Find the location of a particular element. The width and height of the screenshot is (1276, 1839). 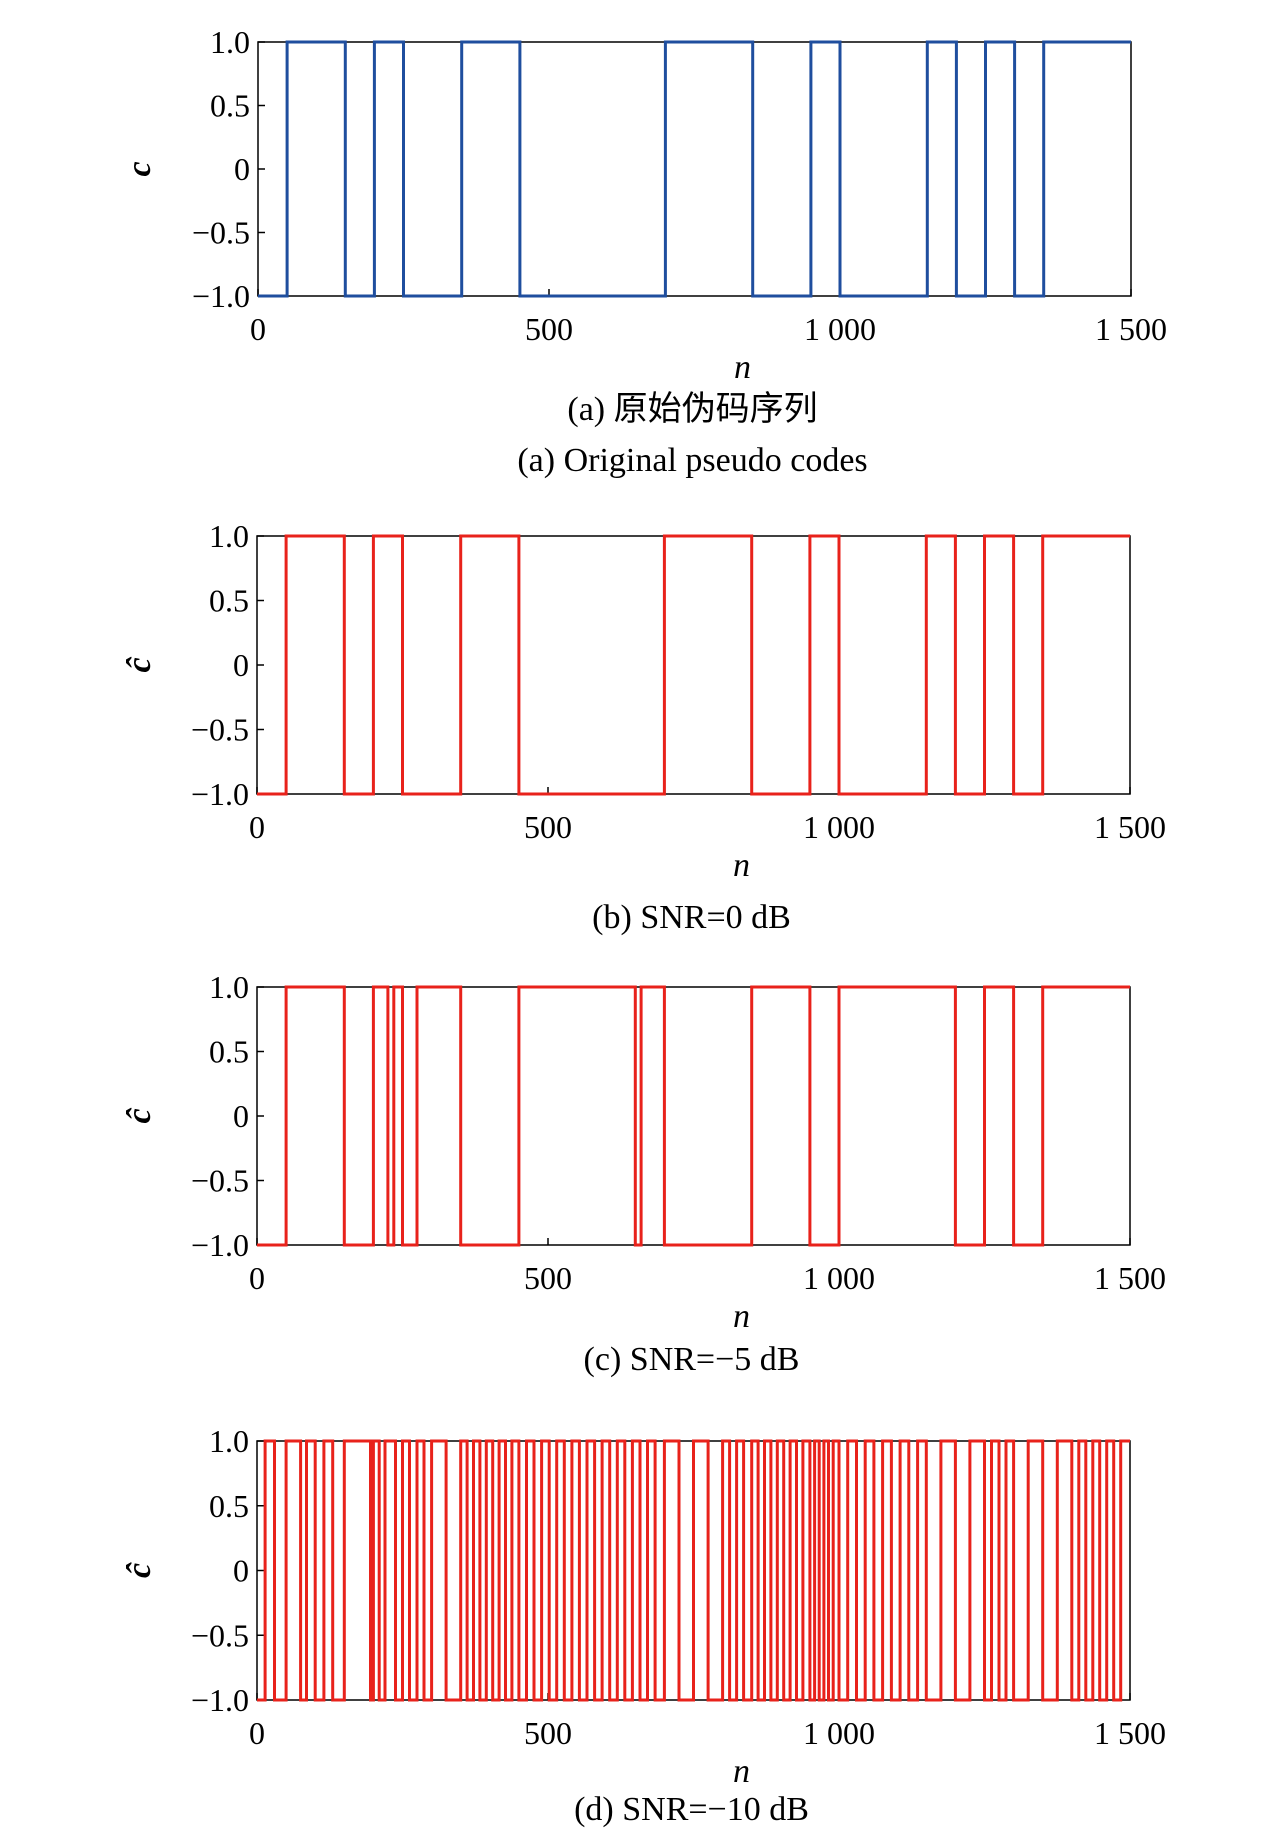

caption-en: (c) SNR=−5 dB is located at coordinates (692, 1359).